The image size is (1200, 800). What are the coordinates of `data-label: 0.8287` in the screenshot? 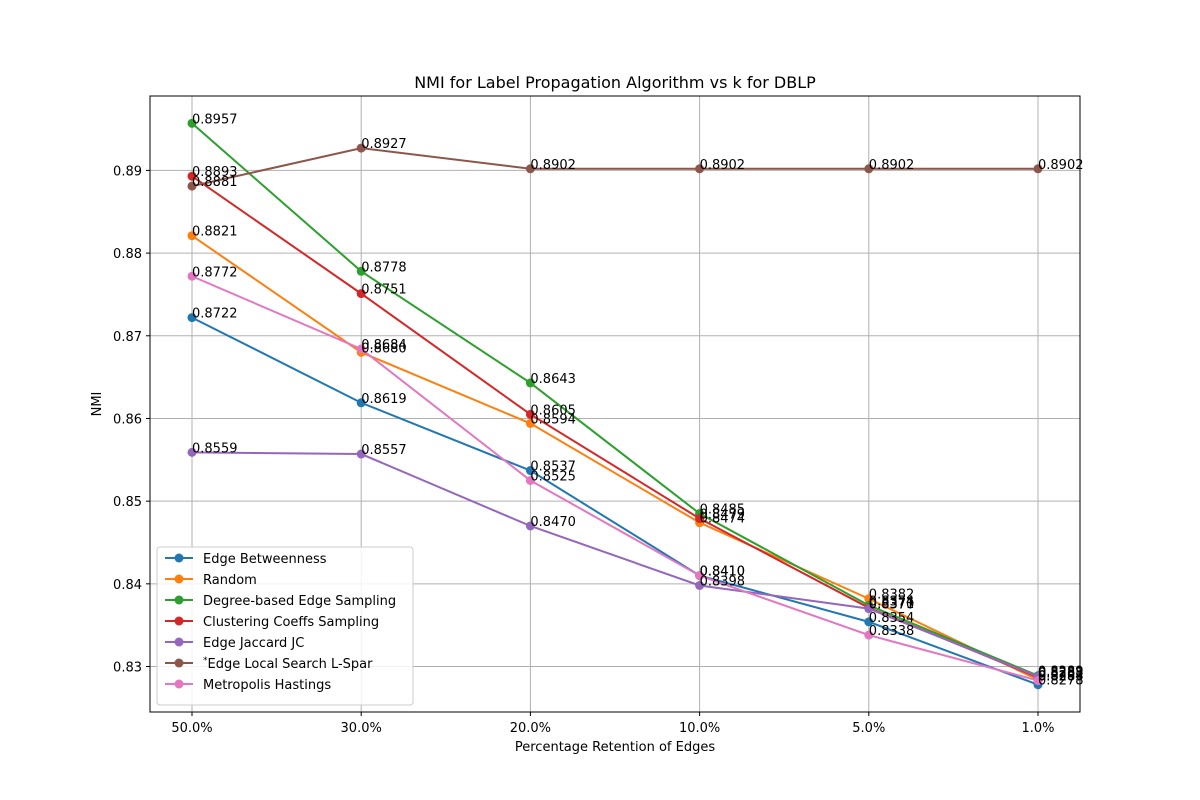 It's located at (1061, 673).